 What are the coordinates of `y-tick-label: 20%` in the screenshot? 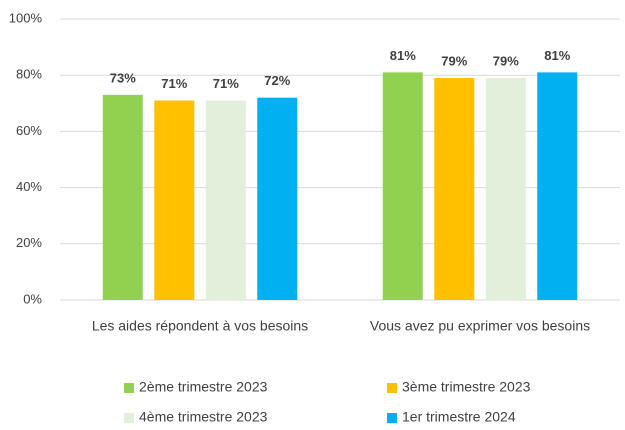 It's located at (29, 242).